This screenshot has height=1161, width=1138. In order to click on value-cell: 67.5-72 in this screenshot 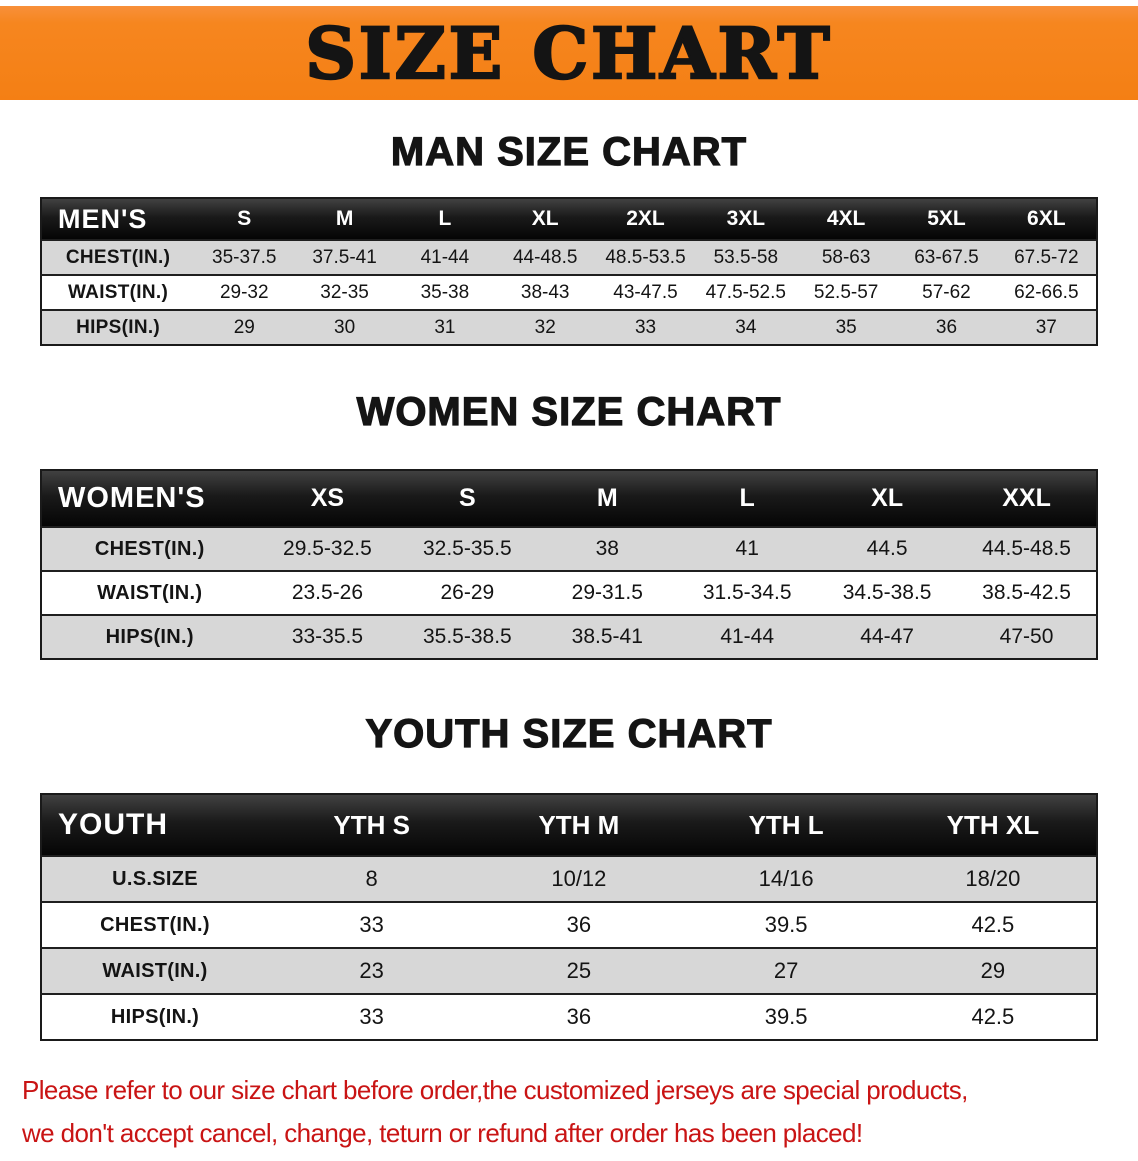, I will do `click(1046, 257)`.